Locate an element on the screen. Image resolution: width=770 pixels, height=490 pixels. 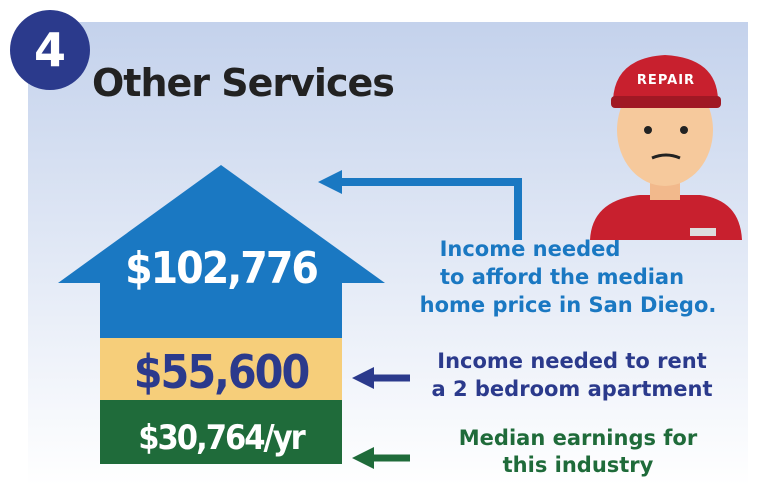
title: Other Services is located at coordinates (243, 83).